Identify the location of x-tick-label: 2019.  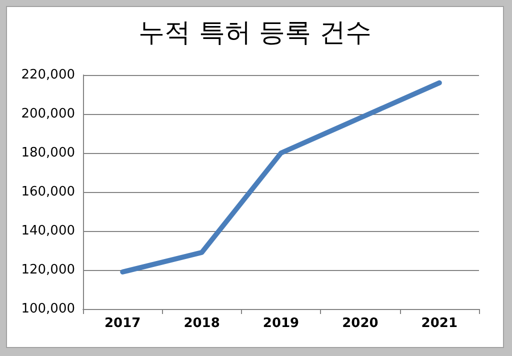
(281, 323).